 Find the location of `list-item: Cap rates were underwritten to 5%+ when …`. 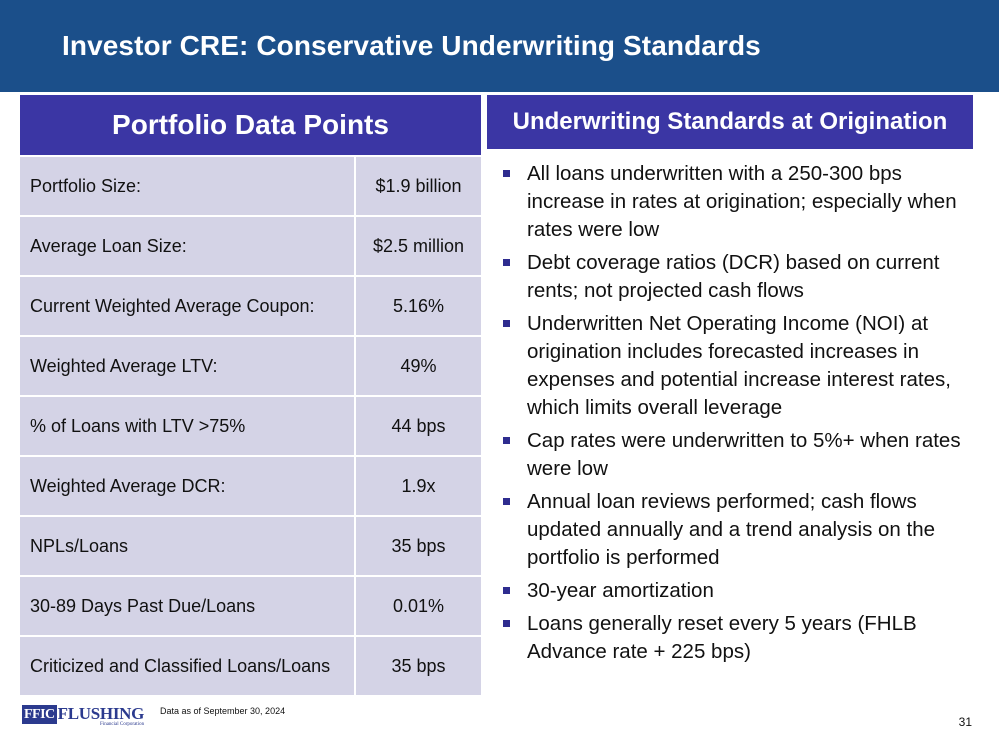

list-item: Cap rates were underwritten to 5%+ when … is located at coordinates (735, 455).